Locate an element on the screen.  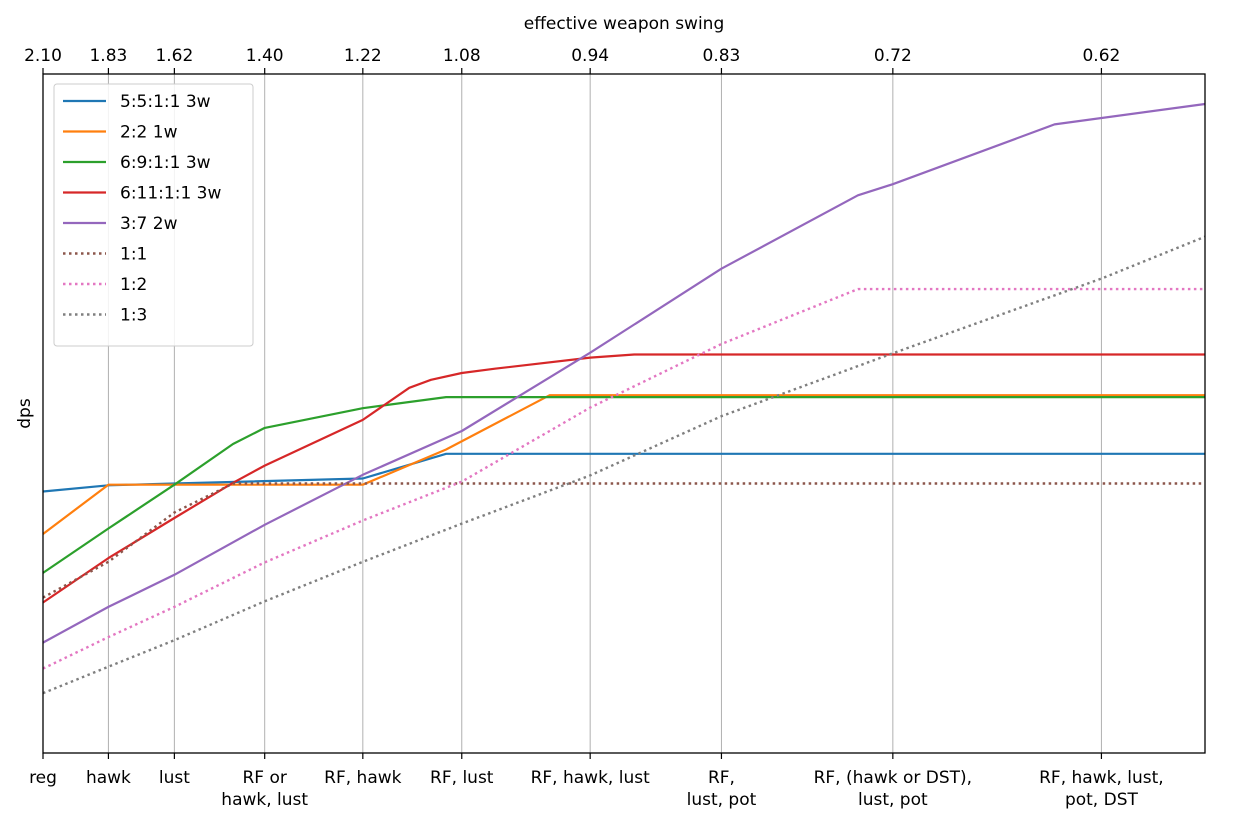
bottom-tick-label: RF, hawk is located at coordinates (362, 778).